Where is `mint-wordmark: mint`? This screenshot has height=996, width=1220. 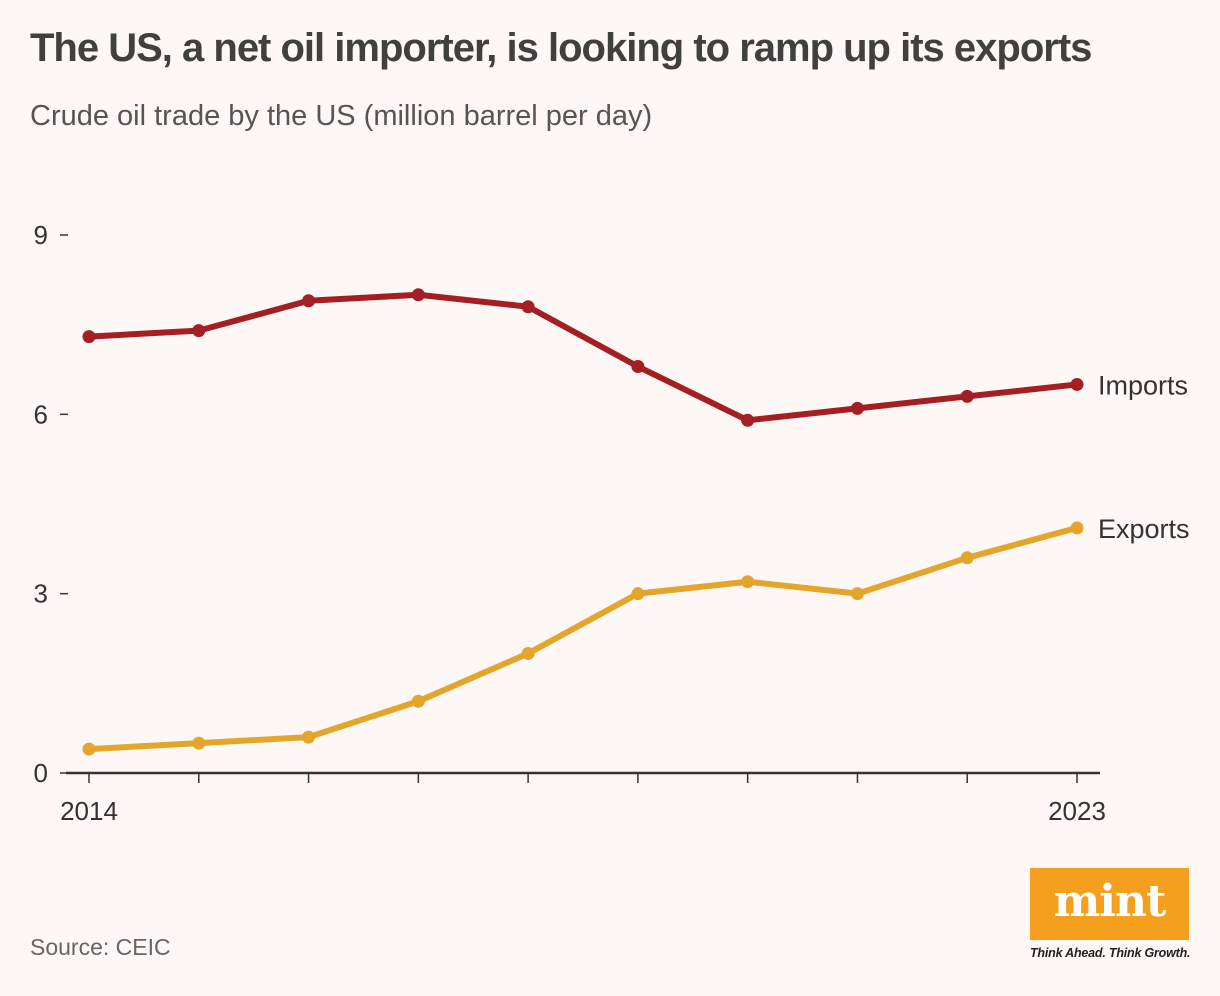 mint-wordmark: mint is located at coordinates (1110, 901).